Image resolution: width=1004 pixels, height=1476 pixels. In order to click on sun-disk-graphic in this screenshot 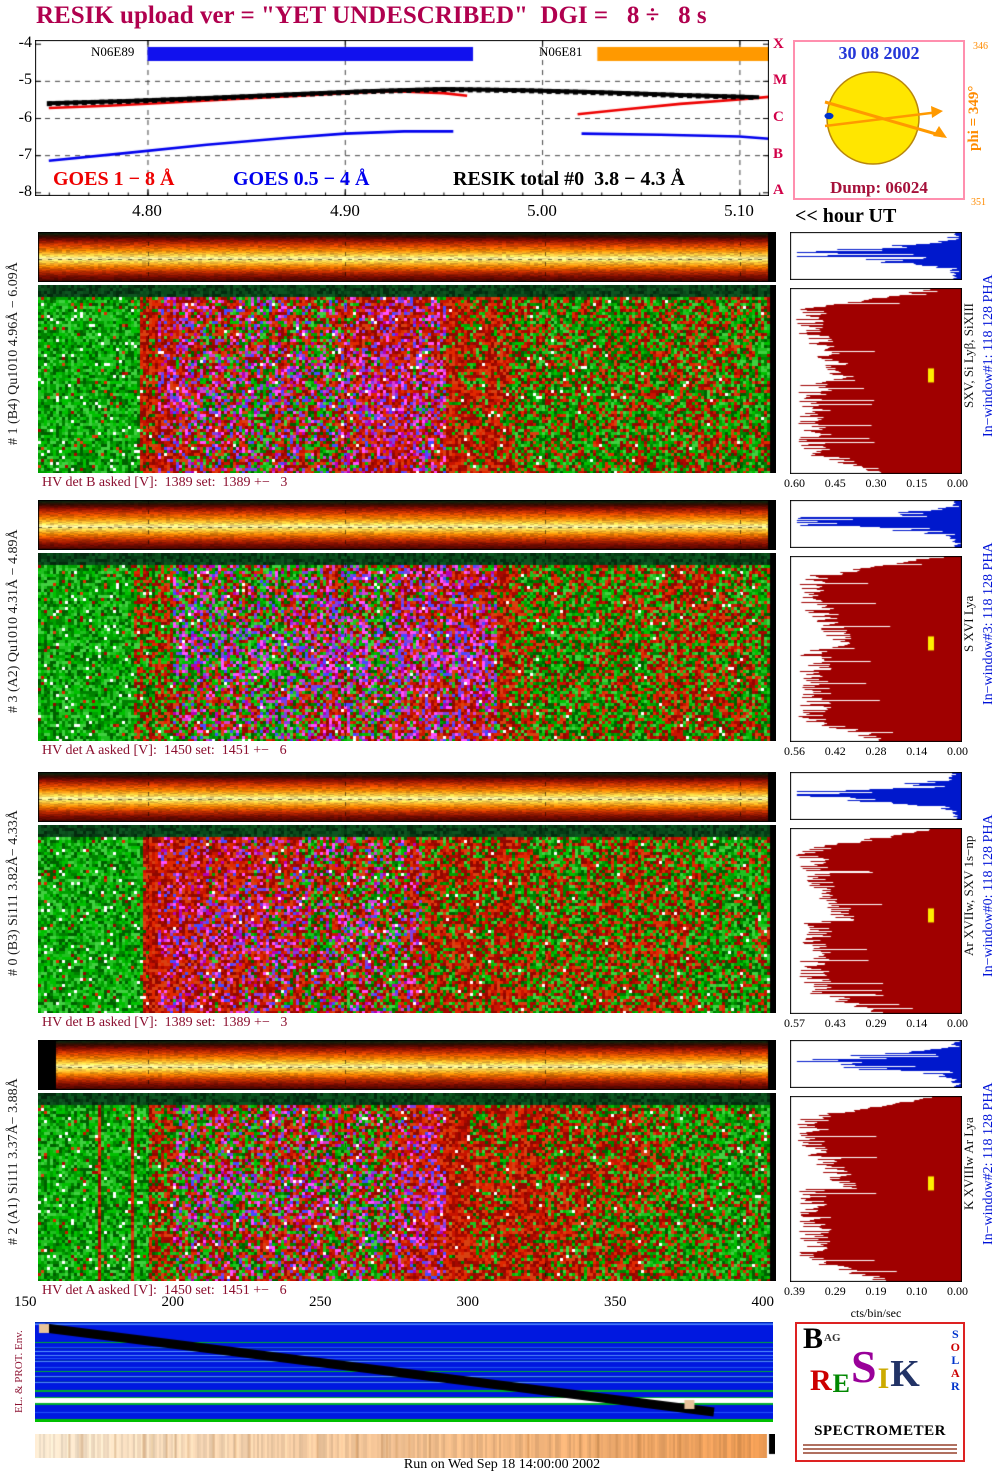, I will do `click(885, 118)`.